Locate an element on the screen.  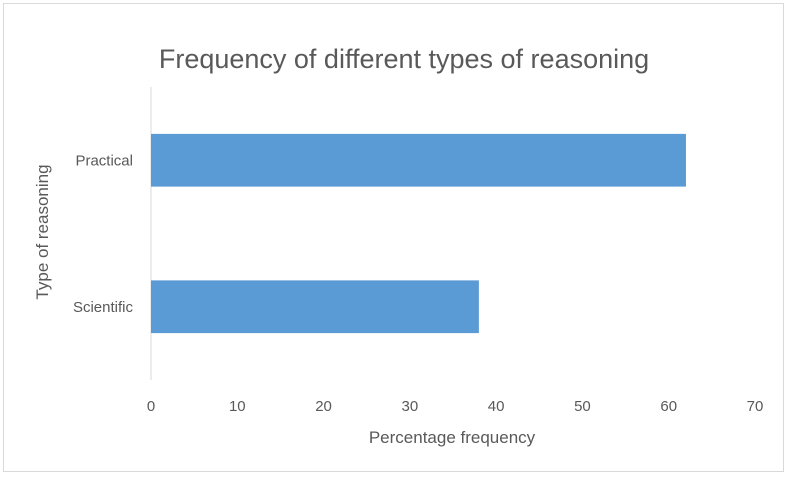
x-tick-label: 60 is located at coordinates (668, 406).